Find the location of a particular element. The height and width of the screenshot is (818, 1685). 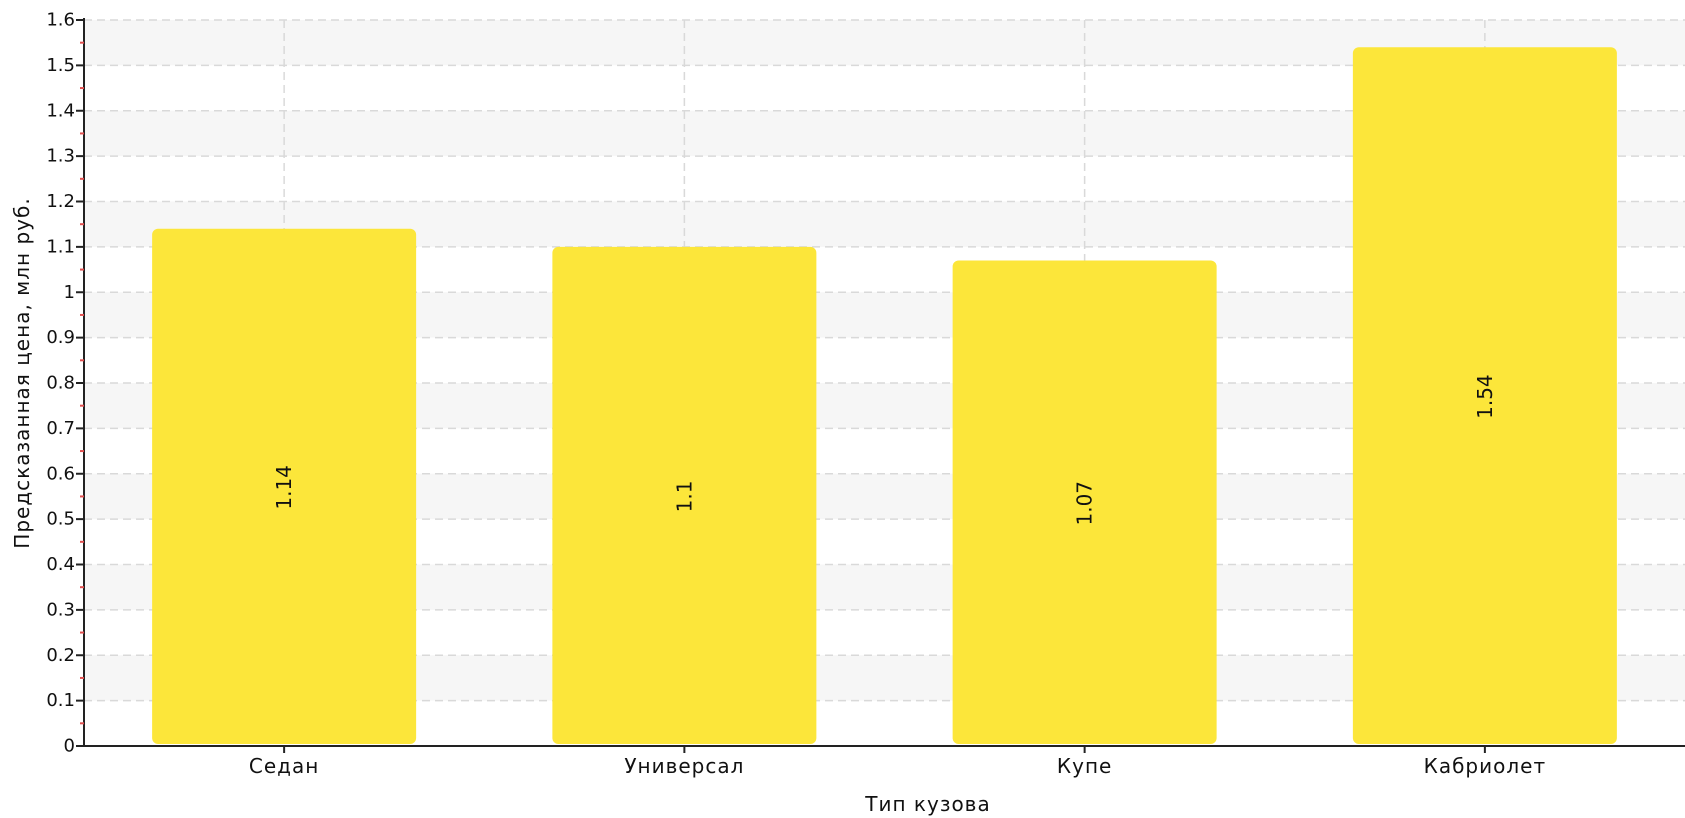

y-tick-label: 1.4 is located at coordinates (60, 110).